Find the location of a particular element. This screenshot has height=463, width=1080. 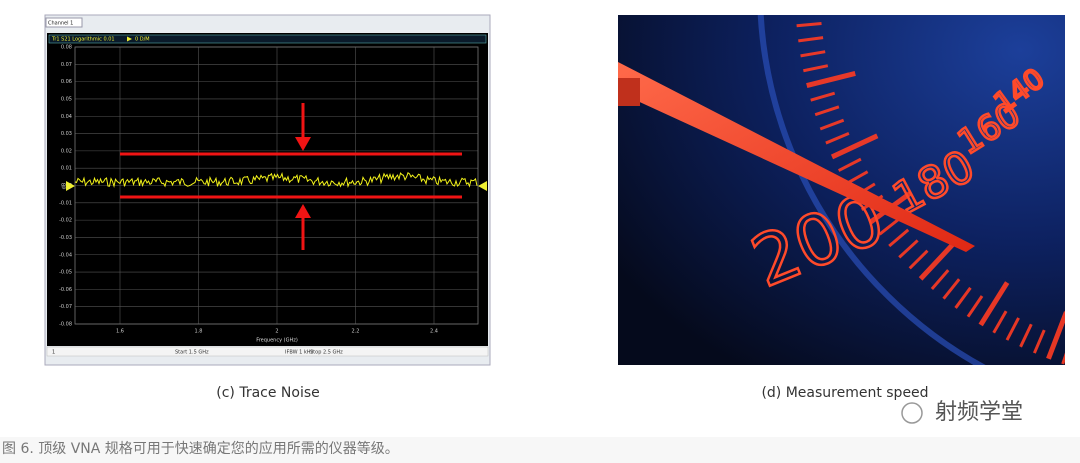

y-tick-label: 0.07 is located at coordinates (66, 65).